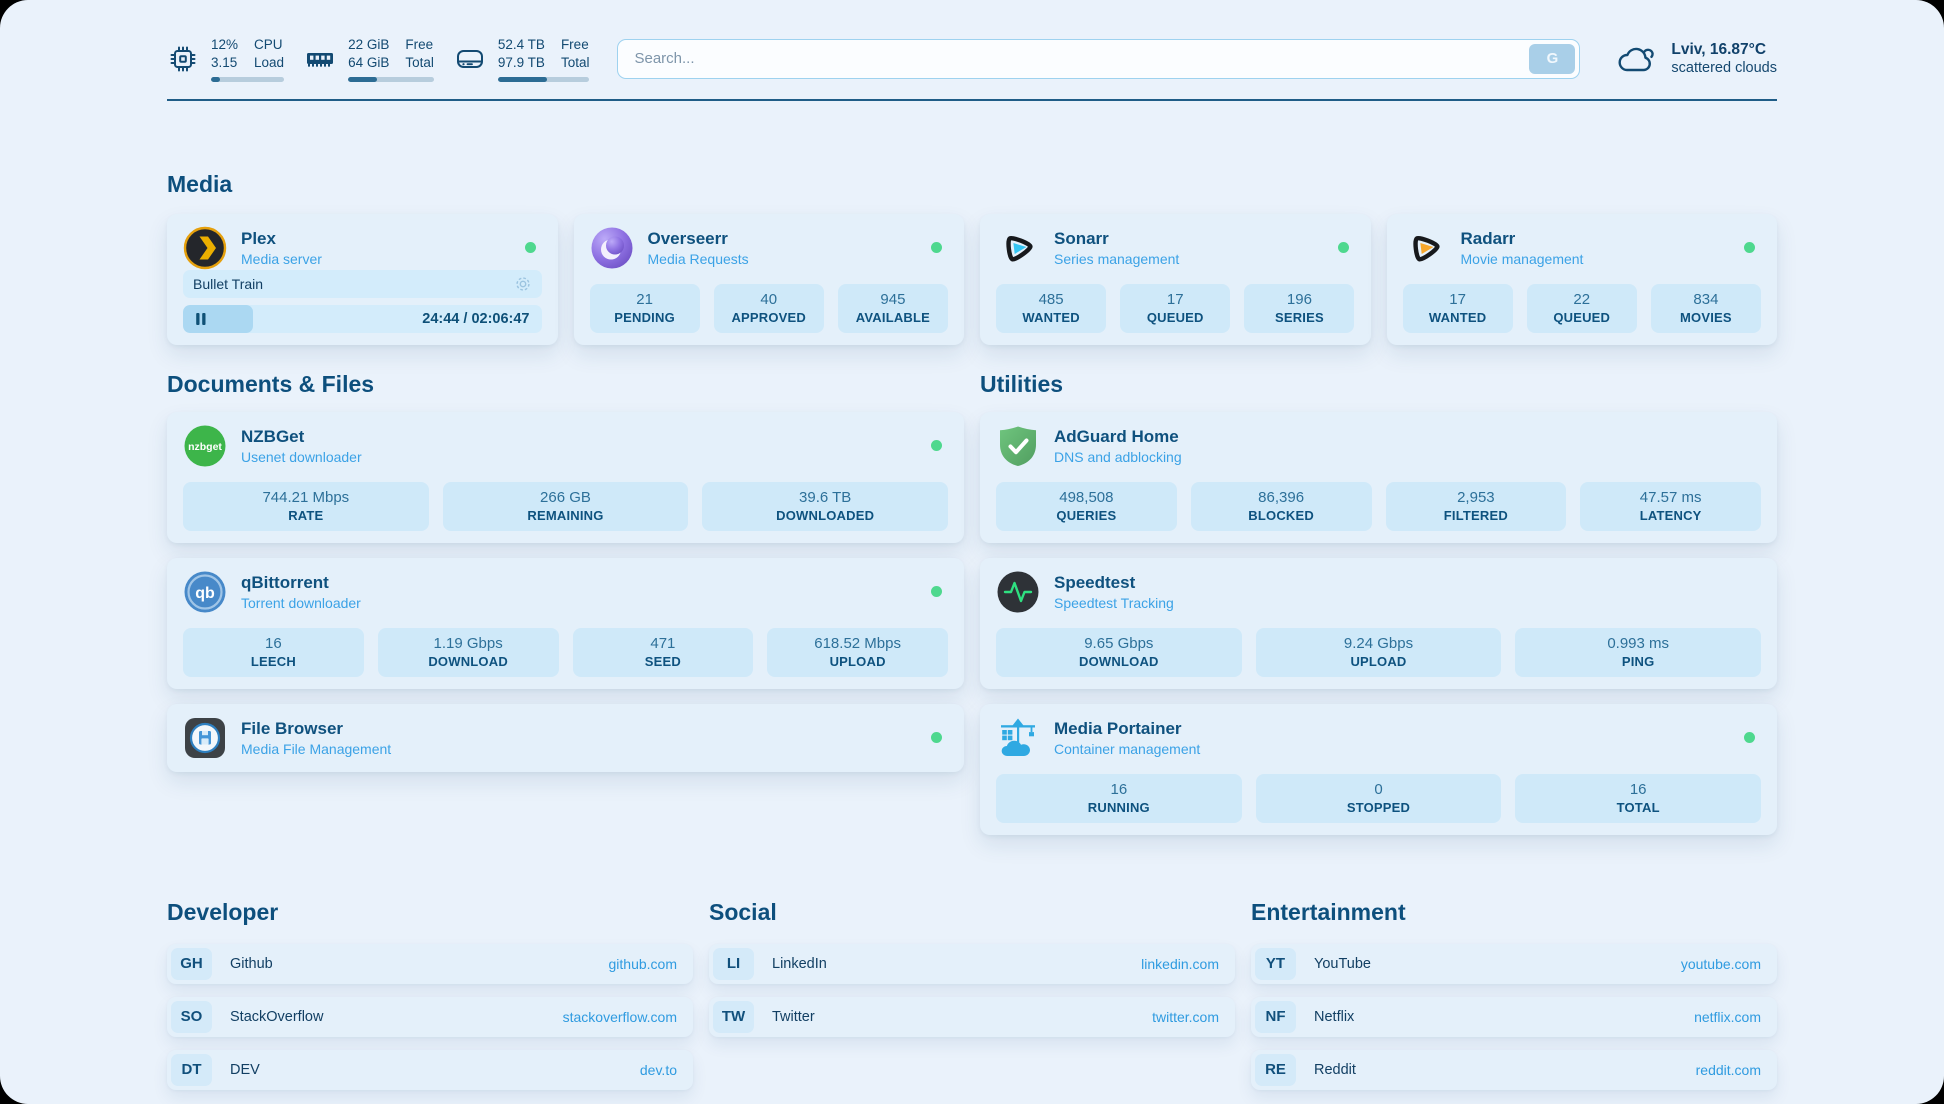 The width and height of the screenshot is (1944, 1104). What do you see at coordinates (1086, 515) in the screenshot?
I see `stat-label: QUERIES` at bounding box center [1086, 515].